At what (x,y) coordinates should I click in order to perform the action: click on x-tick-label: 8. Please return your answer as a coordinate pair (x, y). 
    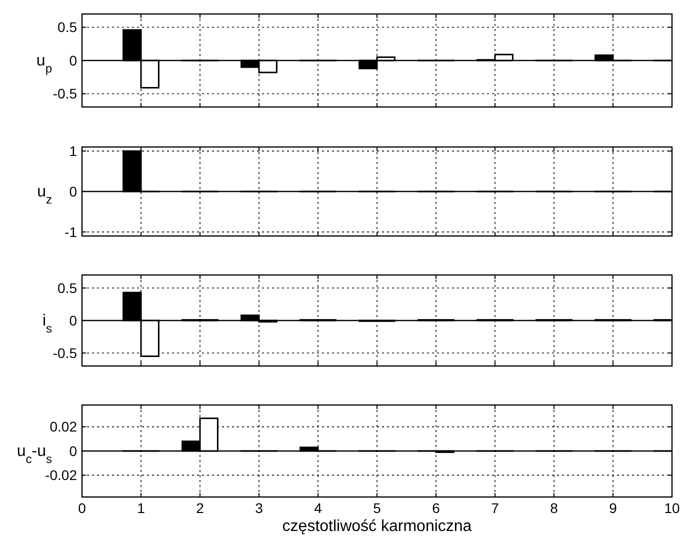
    Looking at the image, I should click on (554, 508).